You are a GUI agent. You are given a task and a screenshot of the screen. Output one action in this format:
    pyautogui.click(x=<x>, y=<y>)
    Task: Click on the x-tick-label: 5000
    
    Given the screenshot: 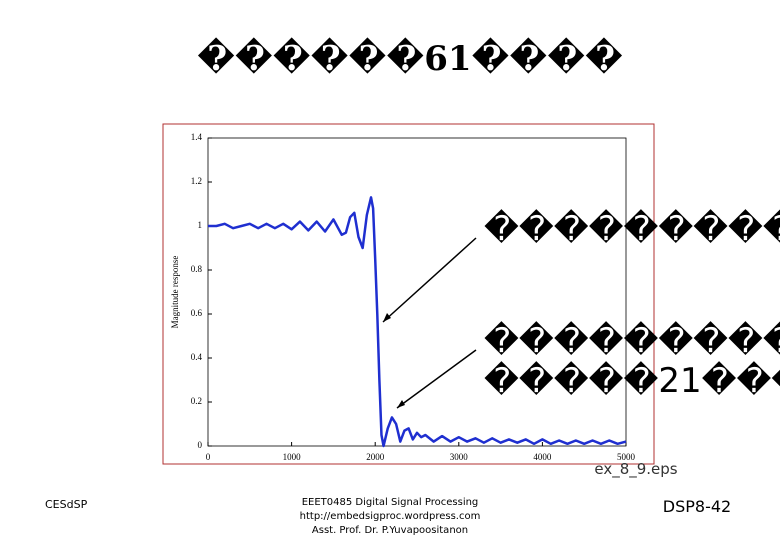 What is the action you would take?
    pyautogui.click(x=626, y=457)
    